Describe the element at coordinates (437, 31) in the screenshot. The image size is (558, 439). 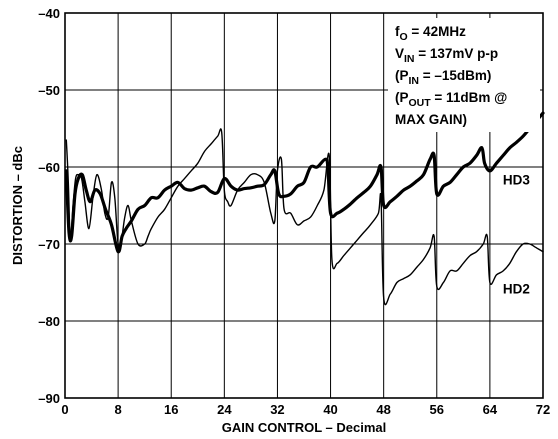
I see `annotation-rest-text: = 42MHz` at that location.